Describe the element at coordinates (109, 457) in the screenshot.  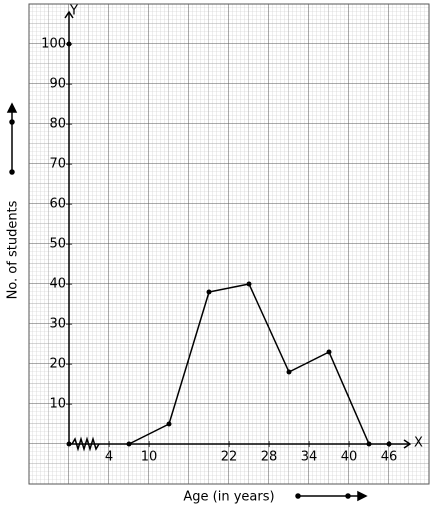
I see `x-tick-label: 4` at that location.